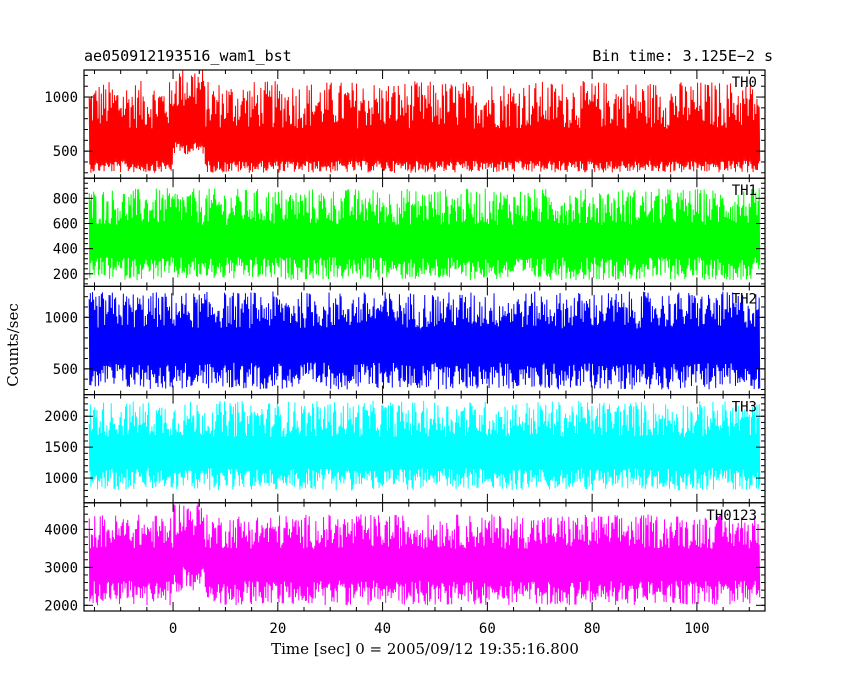  Describe the element at coordinates (425, 649) in the screenshot. I see `x-axis-label: Time [sec] 0 = 2005/09/12 19:35:16.800` at that location.